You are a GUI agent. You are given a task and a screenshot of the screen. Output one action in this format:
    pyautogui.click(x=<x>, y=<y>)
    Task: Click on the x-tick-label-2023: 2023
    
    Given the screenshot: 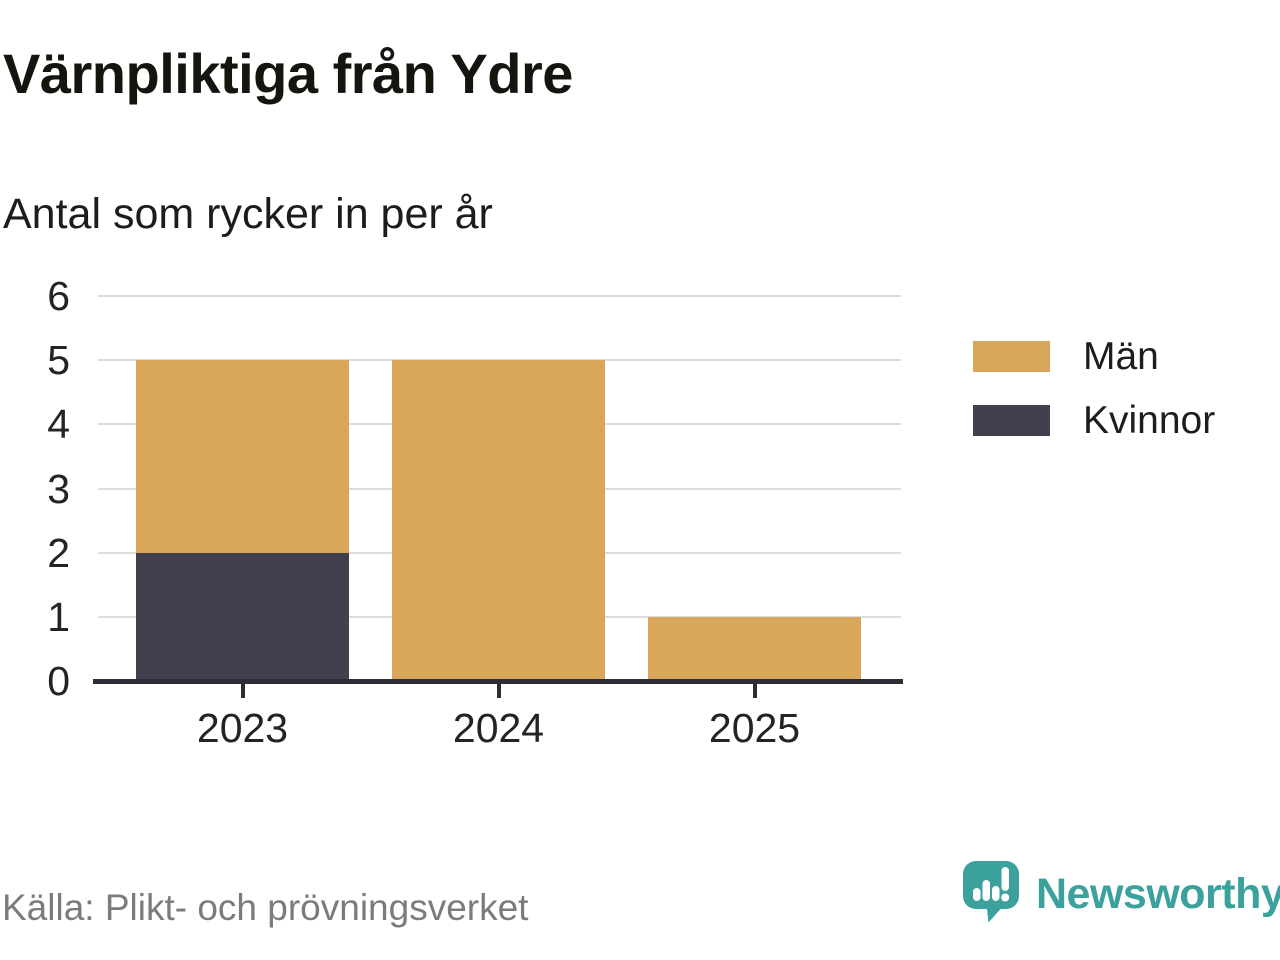 What is the action you would take?
    pyautogui.click(x=242, y=728)
    